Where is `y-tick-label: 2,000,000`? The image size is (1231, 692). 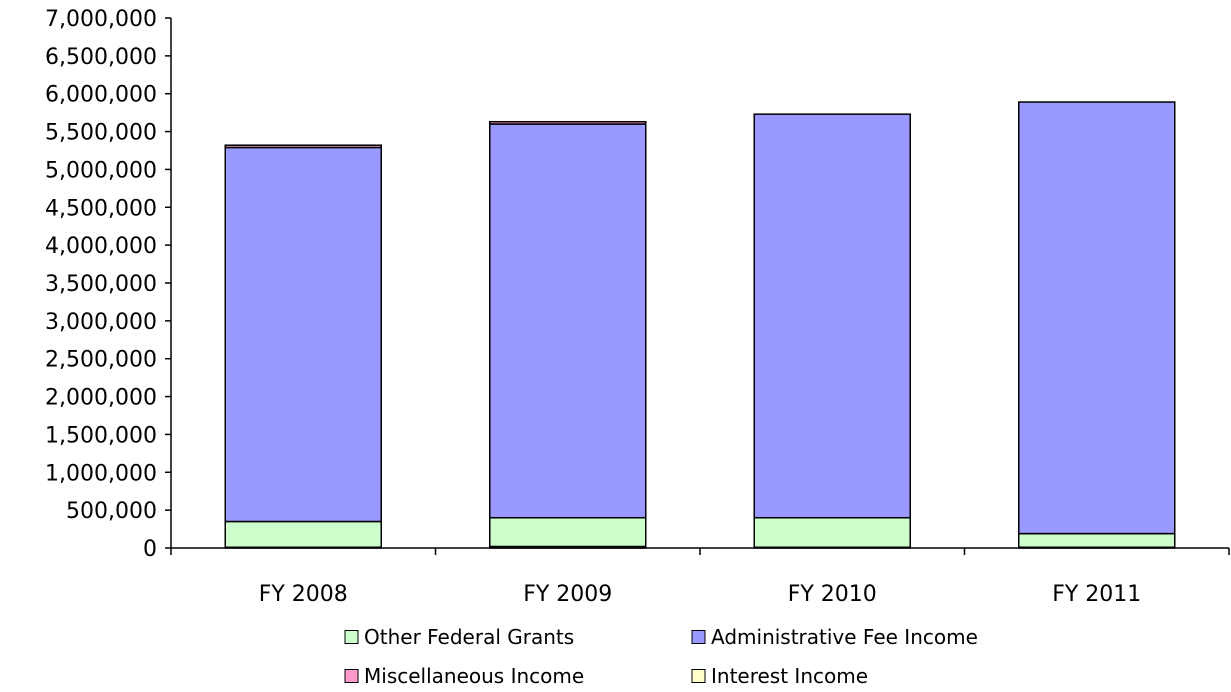
y-tick-label: 2,000,000 is located at coordinates (101, 398).